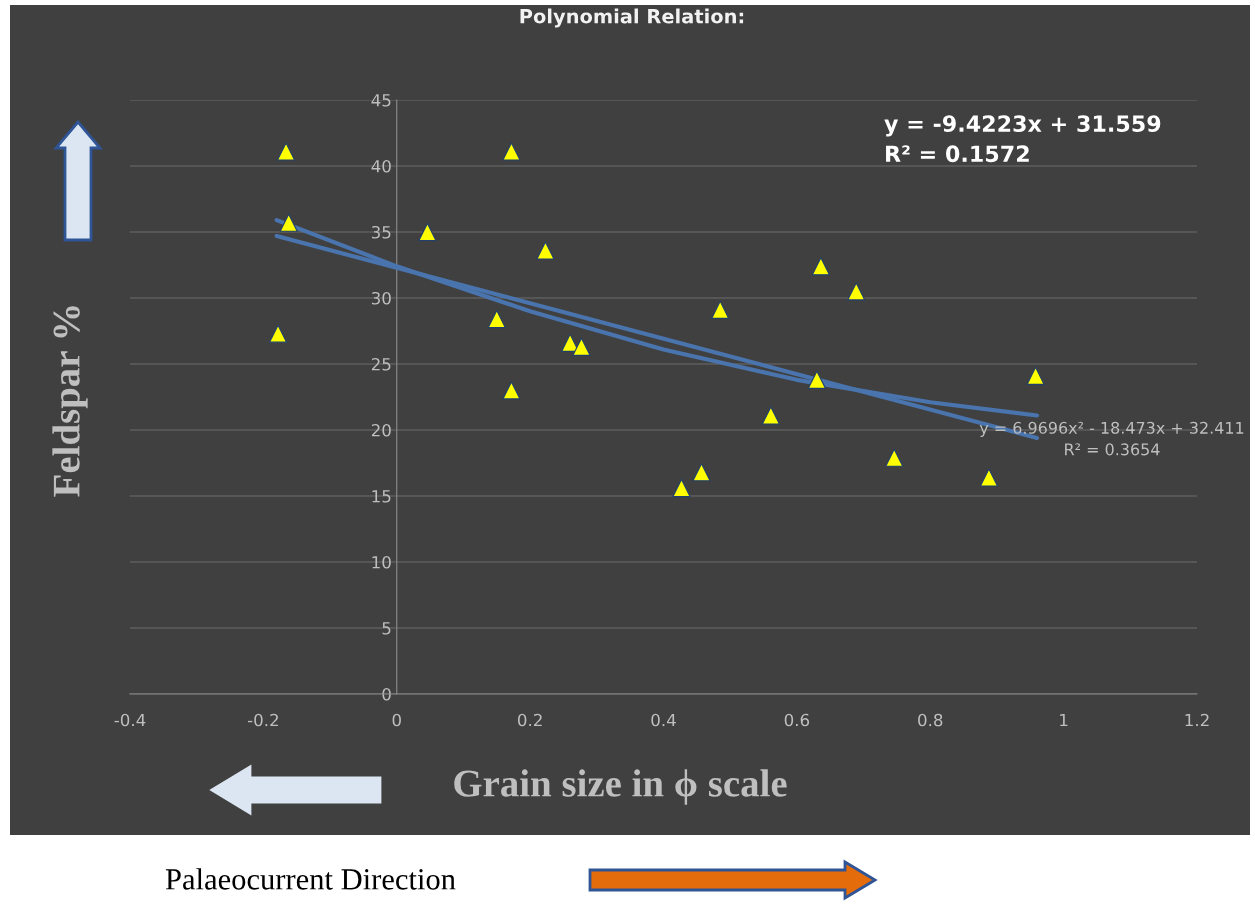 The width and height of the screenshot is (1255, 907). What do you see at coordinates (620, 787) in the screenshot?
I see `x-axis-title: Grain size in ϕ scale` at bounding box center [620, 787].